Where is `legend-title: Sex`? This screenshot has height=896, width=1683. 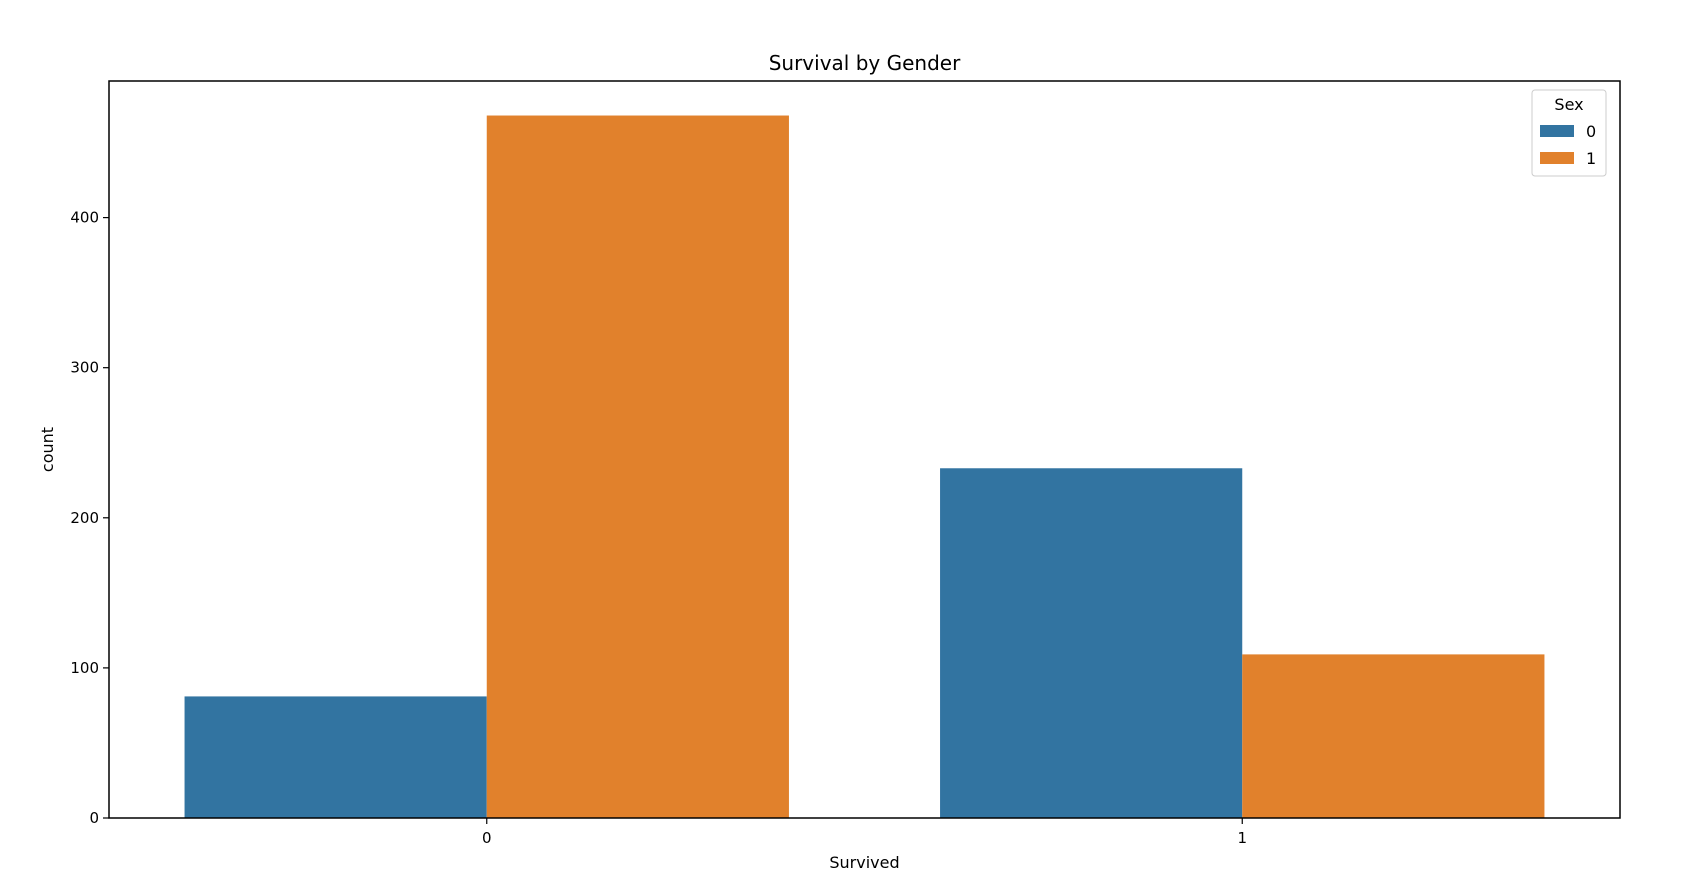 legend-title: Sex is located at coordinates (1568, 104).